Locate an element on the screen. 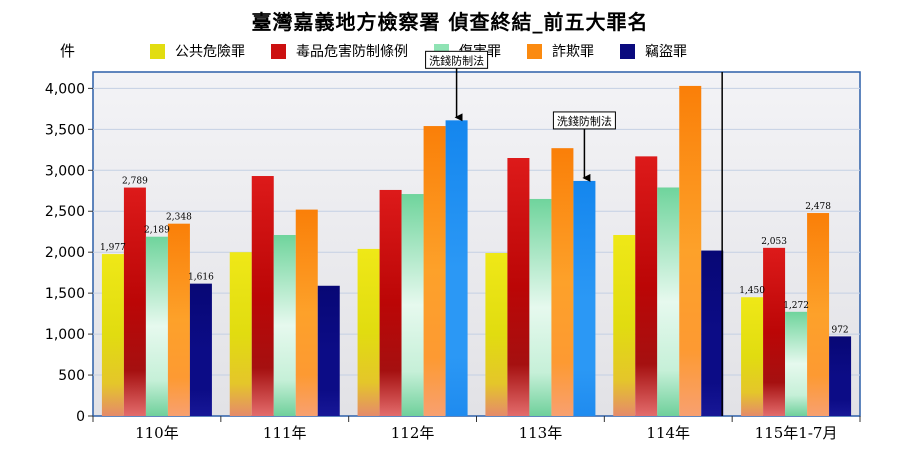 This screenshot has width=900, height=450. legend-label: 公共危險罪 is located at coordinates (210, 52).